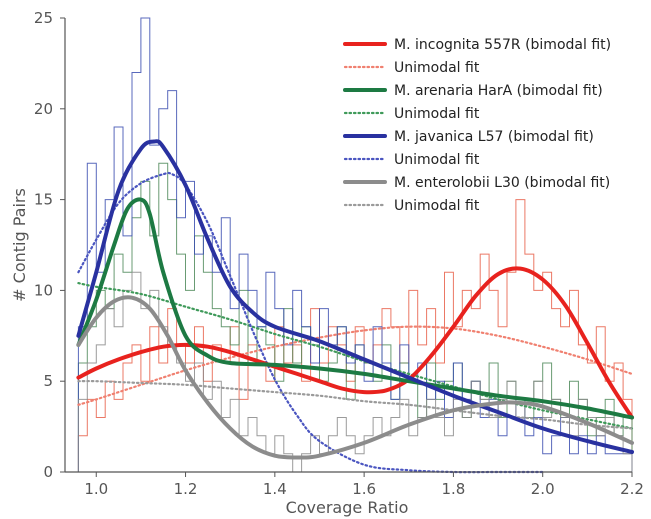  What do you see at coordinates (43, 18) in the screenshot?
I see `y-tick-label: 25` at bounding box center [43, 18].